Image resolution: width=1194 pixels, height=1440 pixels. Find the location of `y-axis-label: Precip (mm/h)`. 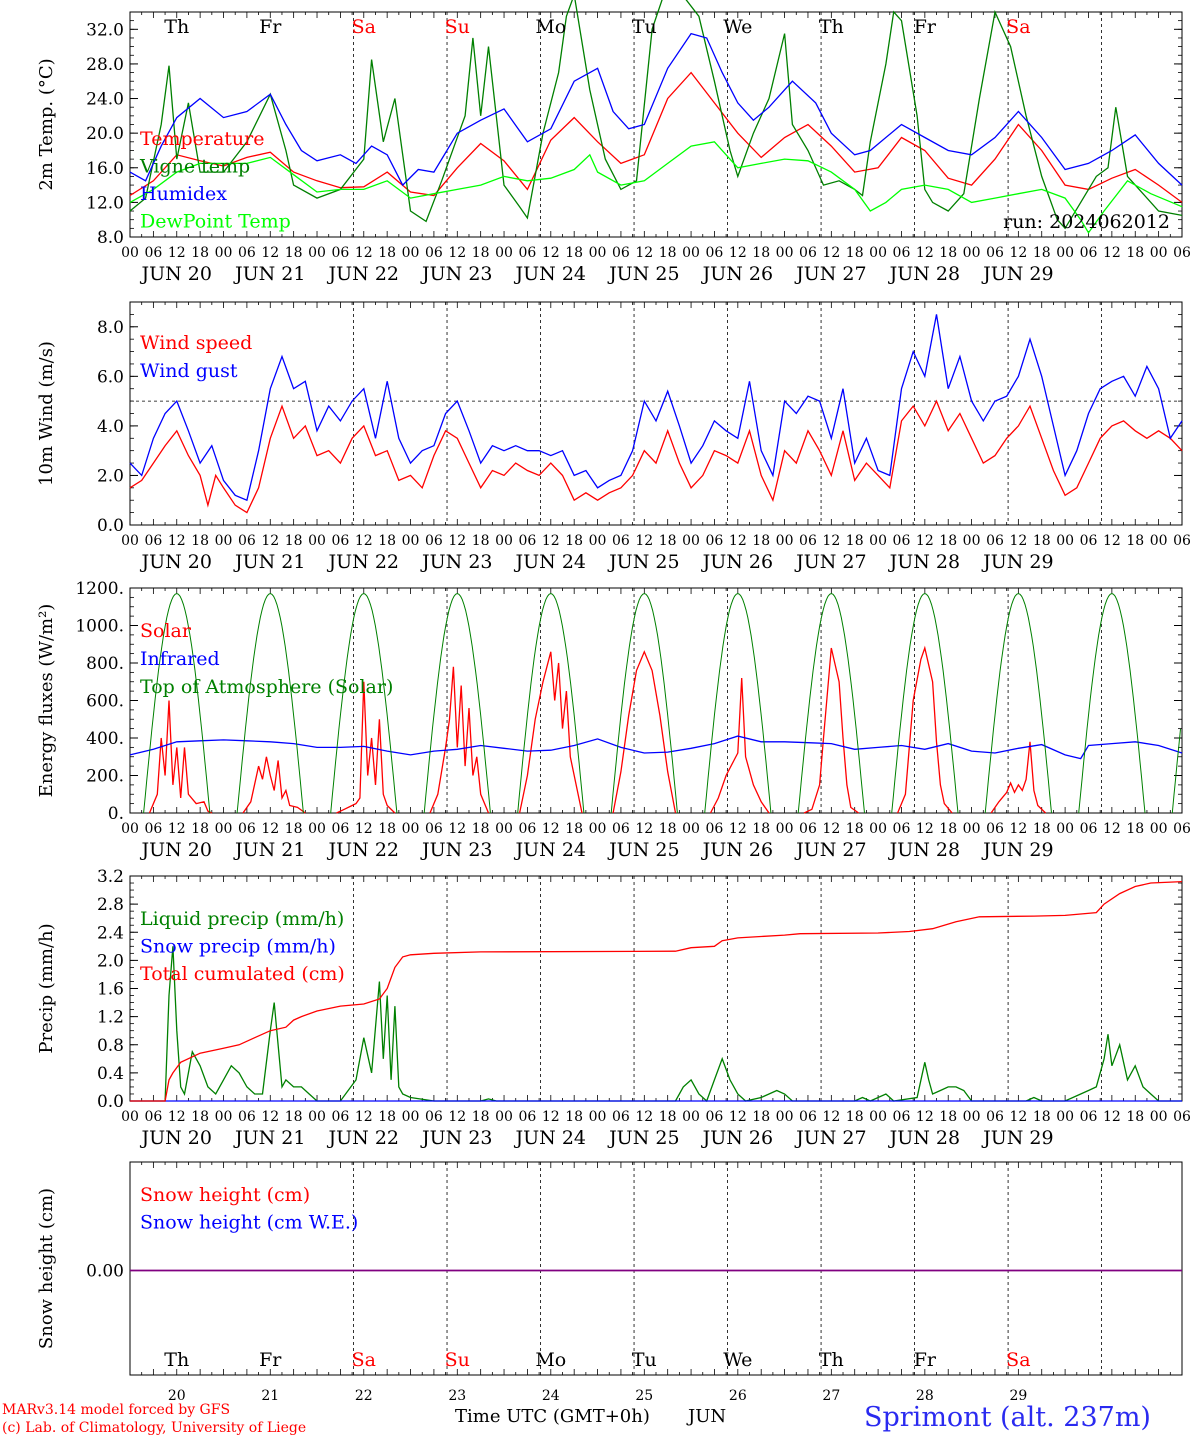

y-axis-label: Precip (mm/h) is located at coordinates (46, 988).